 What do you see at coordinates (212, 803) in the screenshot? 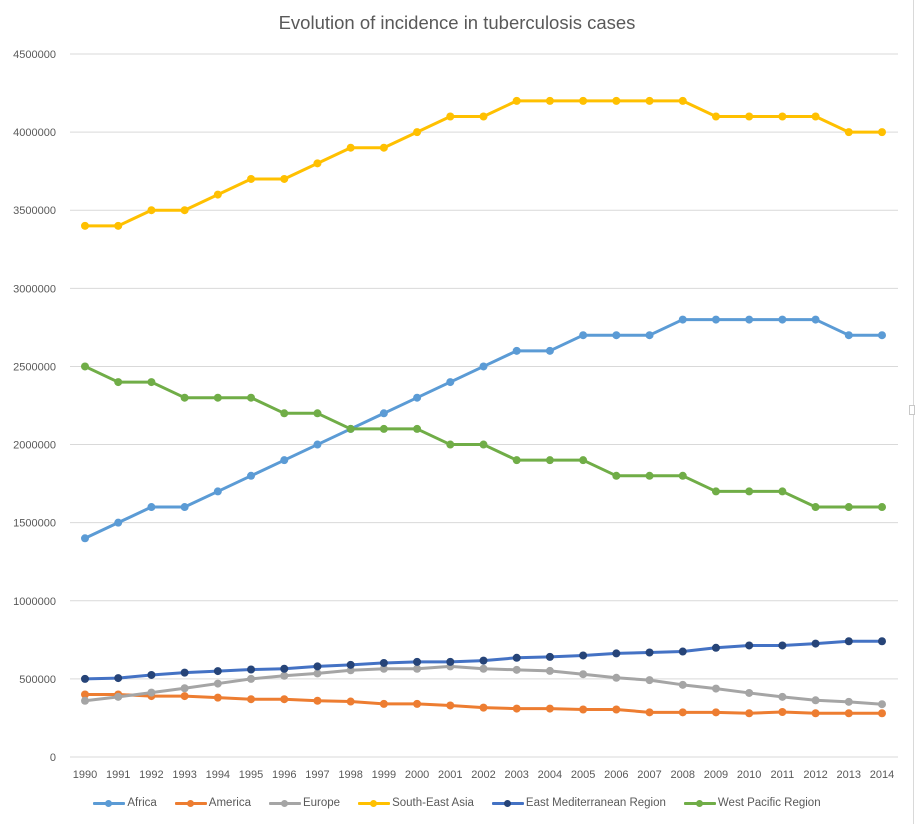
I see `legend-item: America` at bounding box center [212, 803].